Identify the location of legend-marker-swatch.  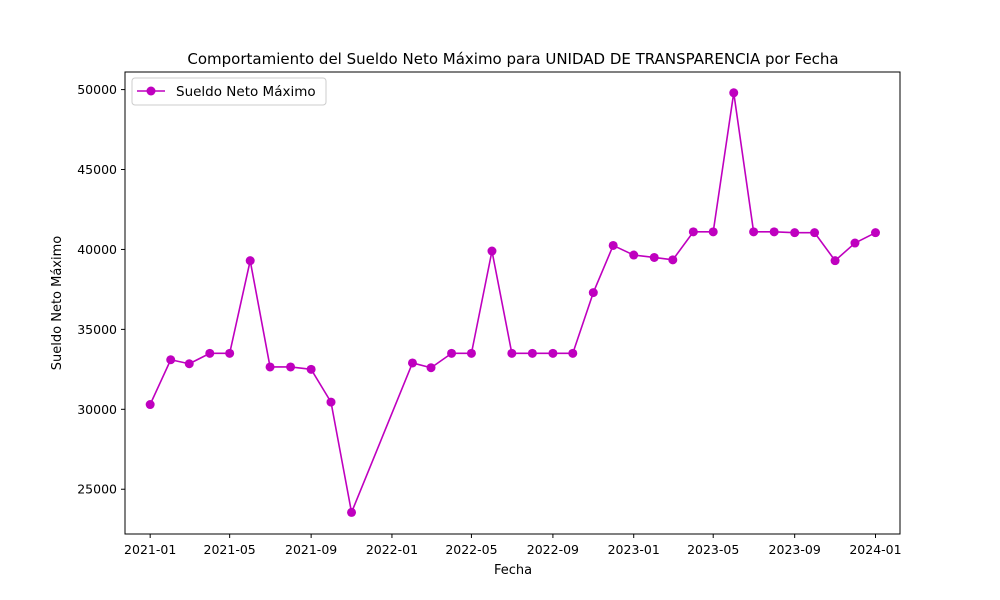
(151, 91).